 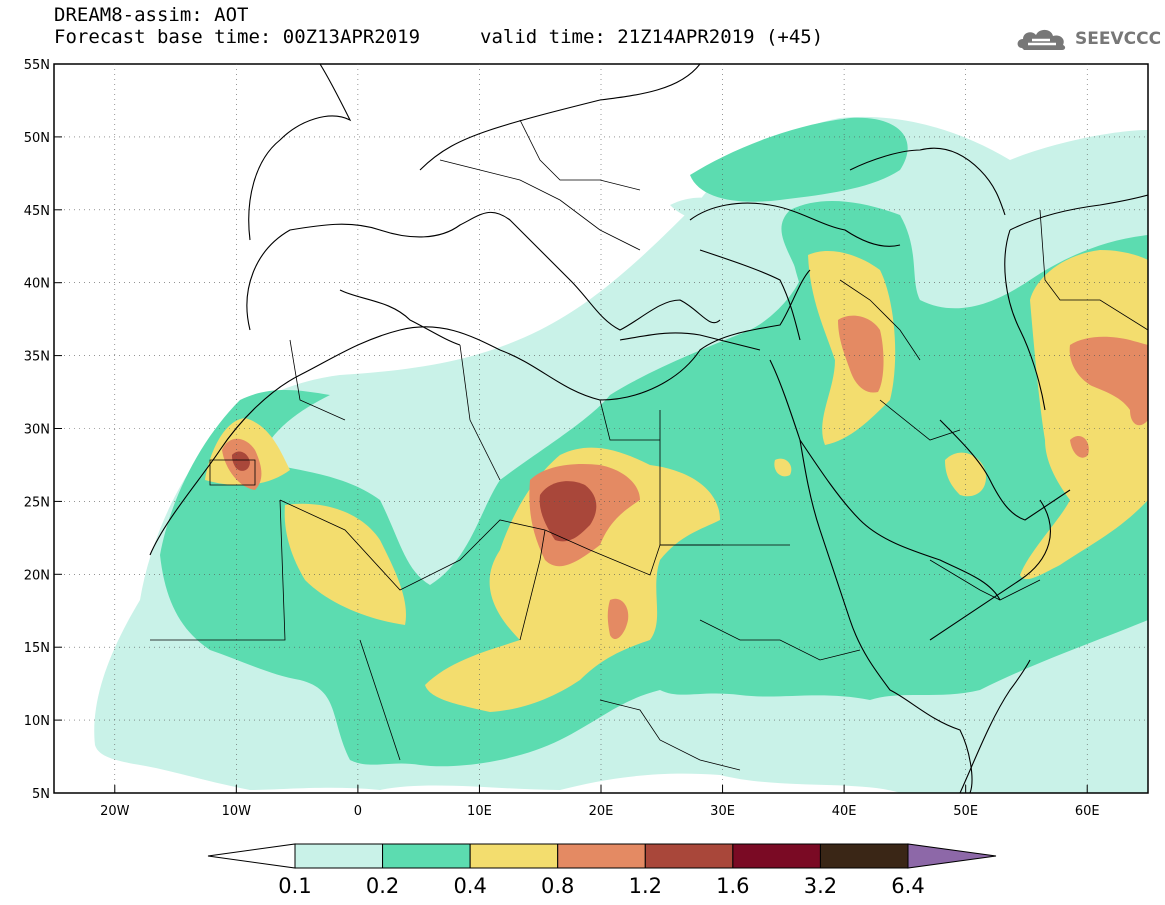 I want to click on lon-label: 60E, so click(x=1087, y=811).